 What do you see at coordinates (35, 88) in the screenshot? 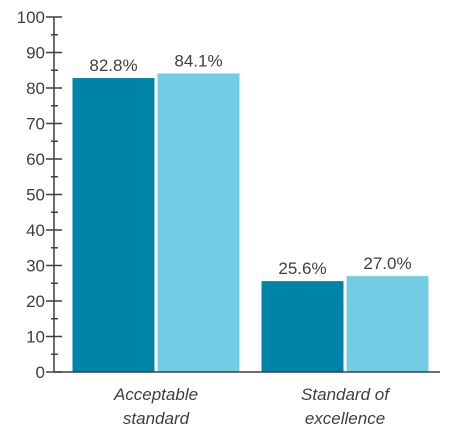
I see `y-tick-label: 80` at bounding box center [35, 88].